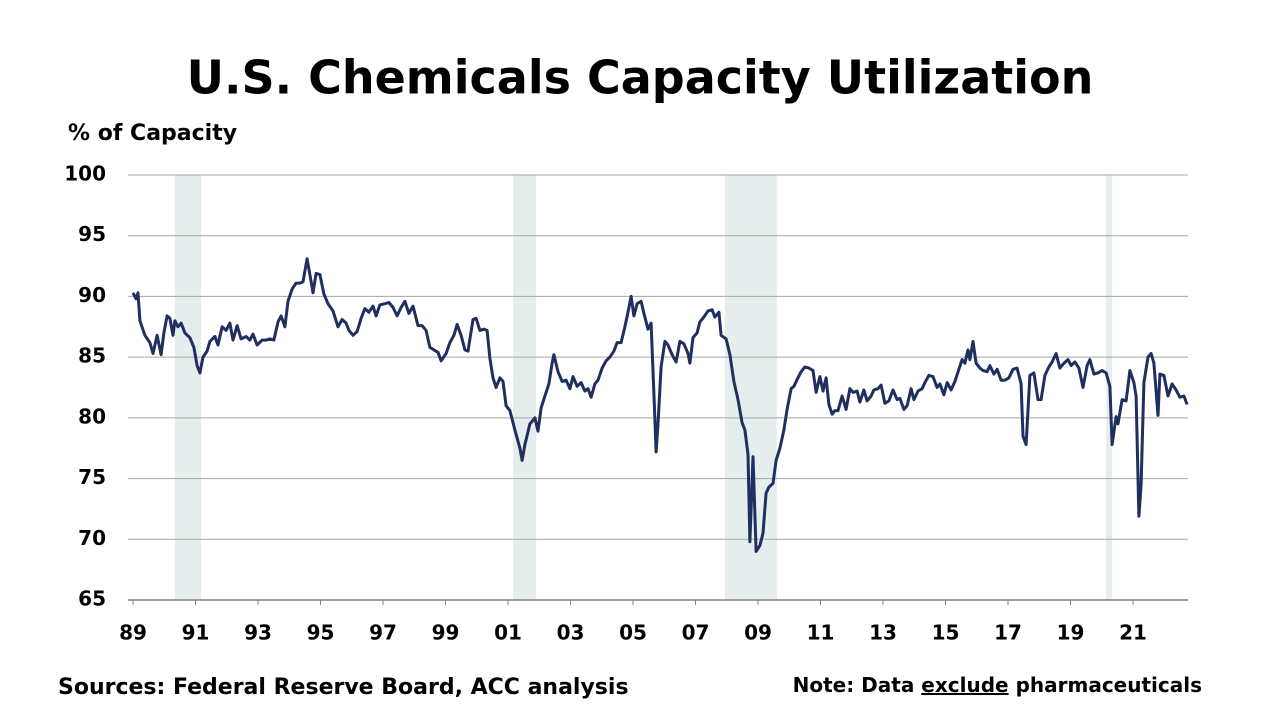 The image size is (1280, 720). Describe the element at coordinates (321, 633) in the screenshot. I see `x-tick-label: 95` at that location.